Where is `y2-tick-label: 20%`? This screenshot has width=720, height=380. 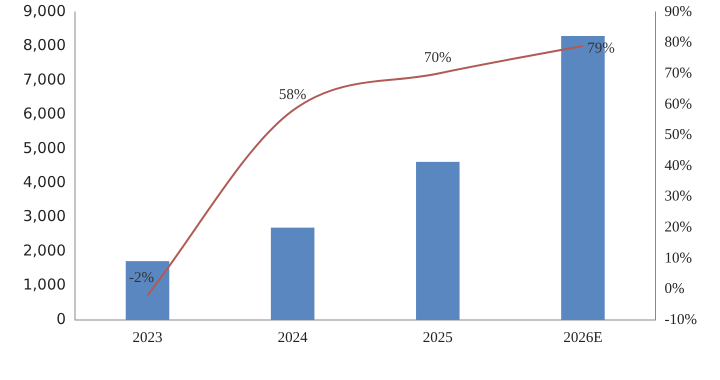 y2-tick-label: 20% is located at coordinates (678, 228).